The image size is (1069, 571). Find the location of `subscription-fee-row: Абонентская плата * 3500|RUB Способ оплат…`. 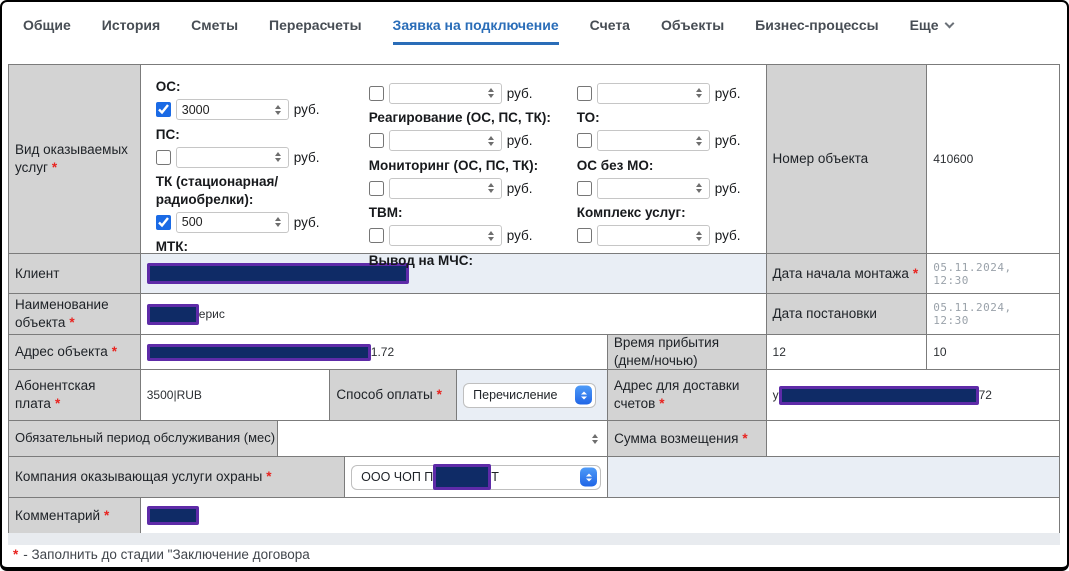

subscription-fee-row: Абонентская плата * 3500|RUB Способ оплат… is located at coordinates (534, 395).